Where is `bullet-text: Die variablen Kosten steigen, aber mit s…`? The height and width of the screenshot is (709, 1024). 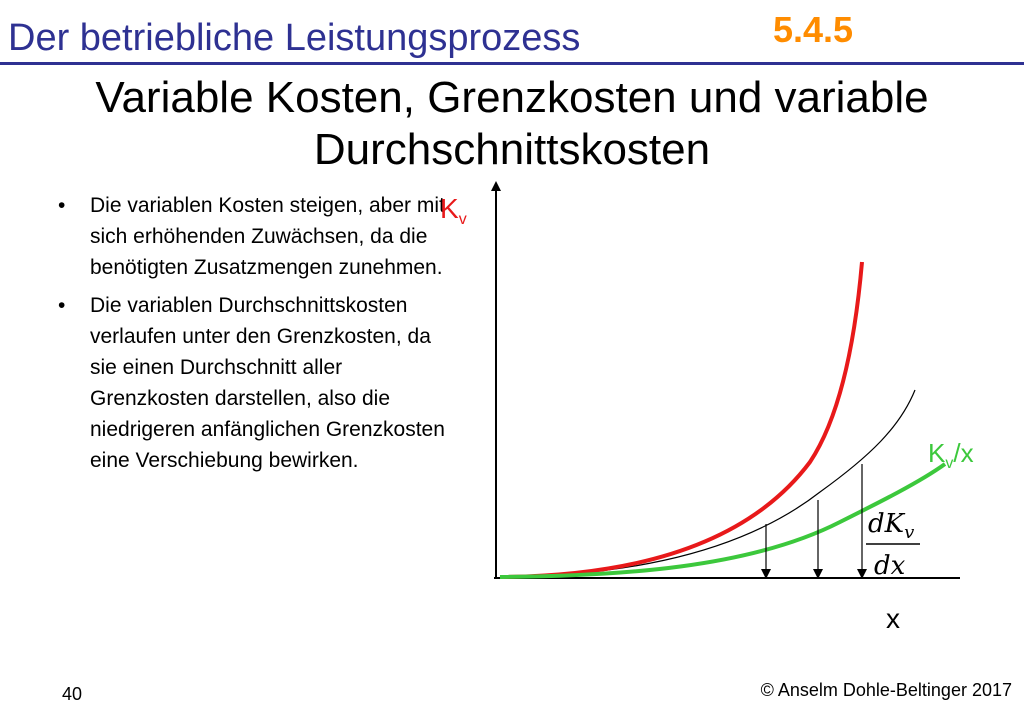
bullet-text: Die variablen Kosten steigen, aber mit s… is located at coordinates (267, 236).